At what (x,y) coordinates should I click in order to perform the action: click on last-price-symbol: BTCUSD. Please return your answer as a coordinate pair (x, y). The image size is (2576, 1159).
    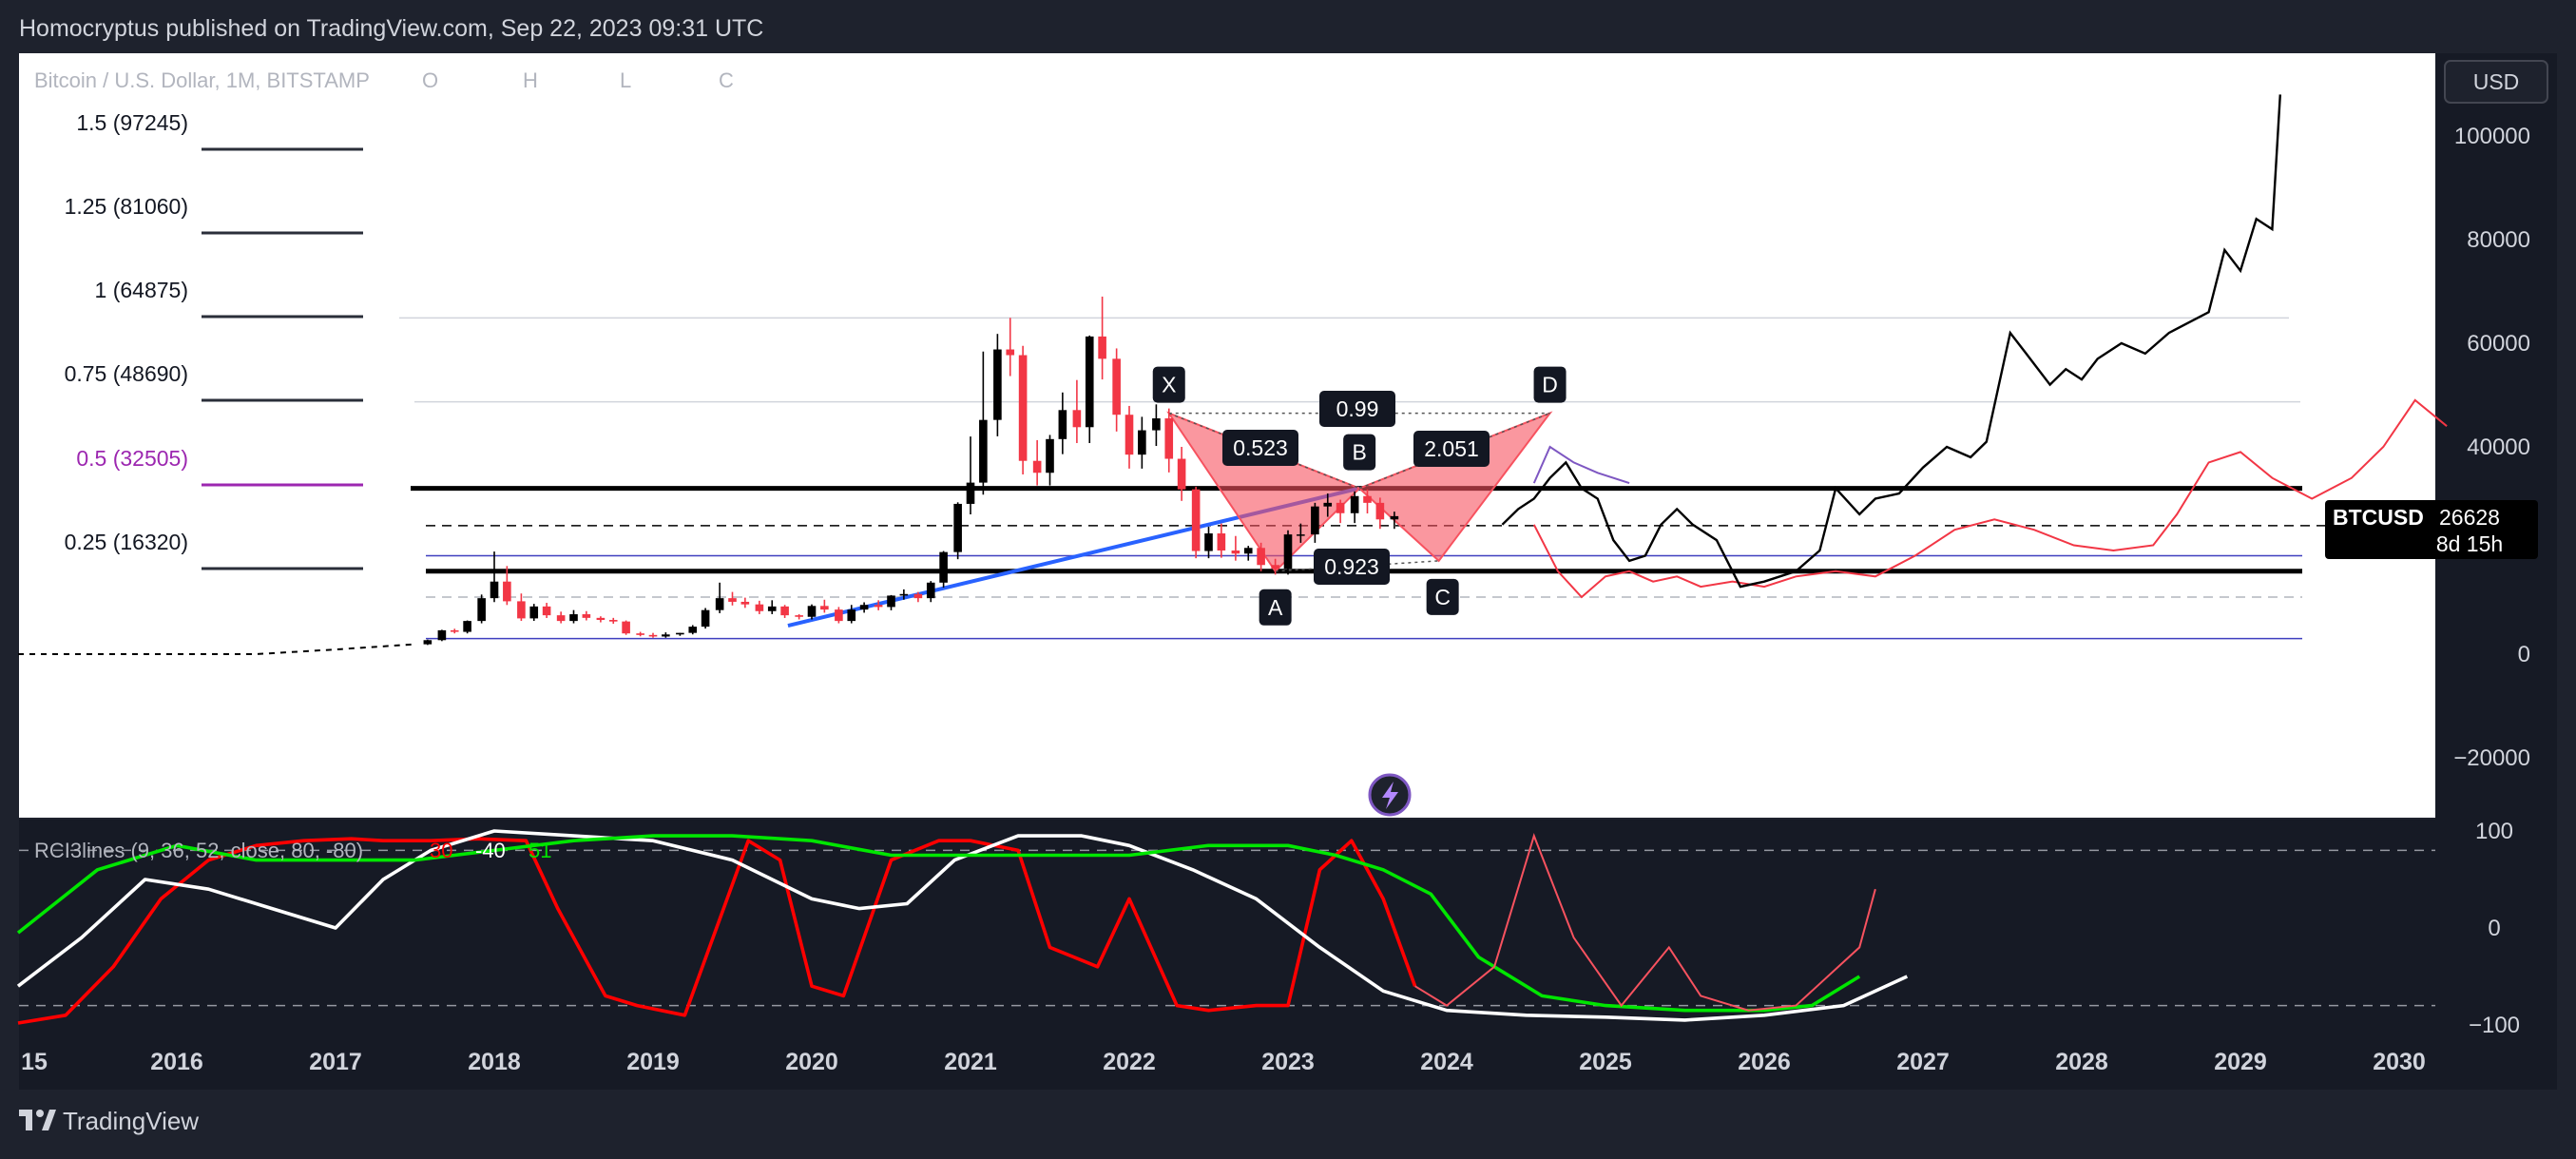
    Looking at the image, I should click on (2378, 518).